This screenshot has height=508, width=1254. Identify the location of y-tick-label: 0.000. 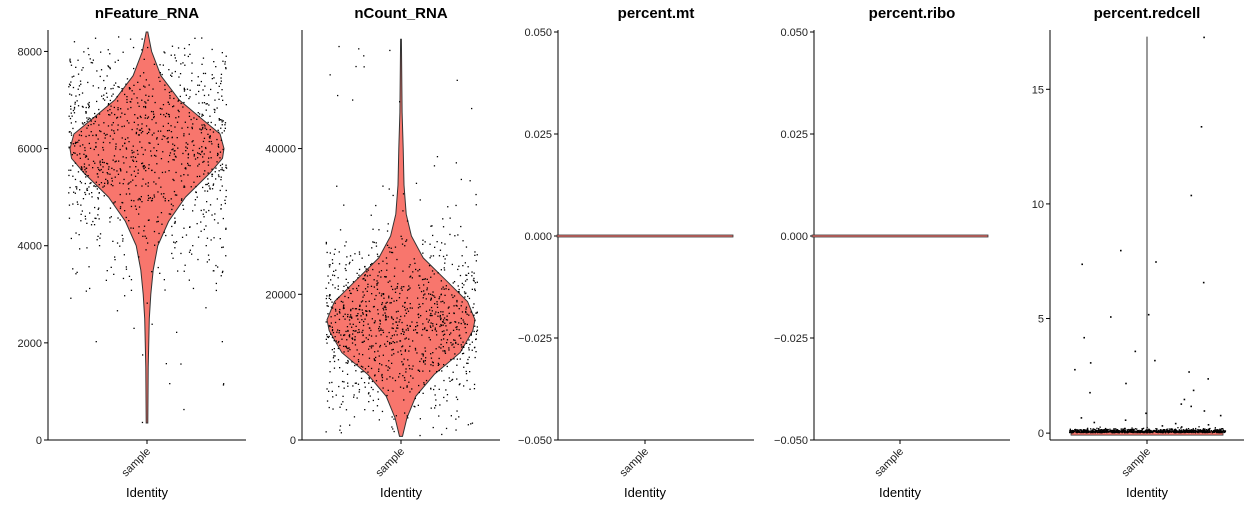
(794, 237).